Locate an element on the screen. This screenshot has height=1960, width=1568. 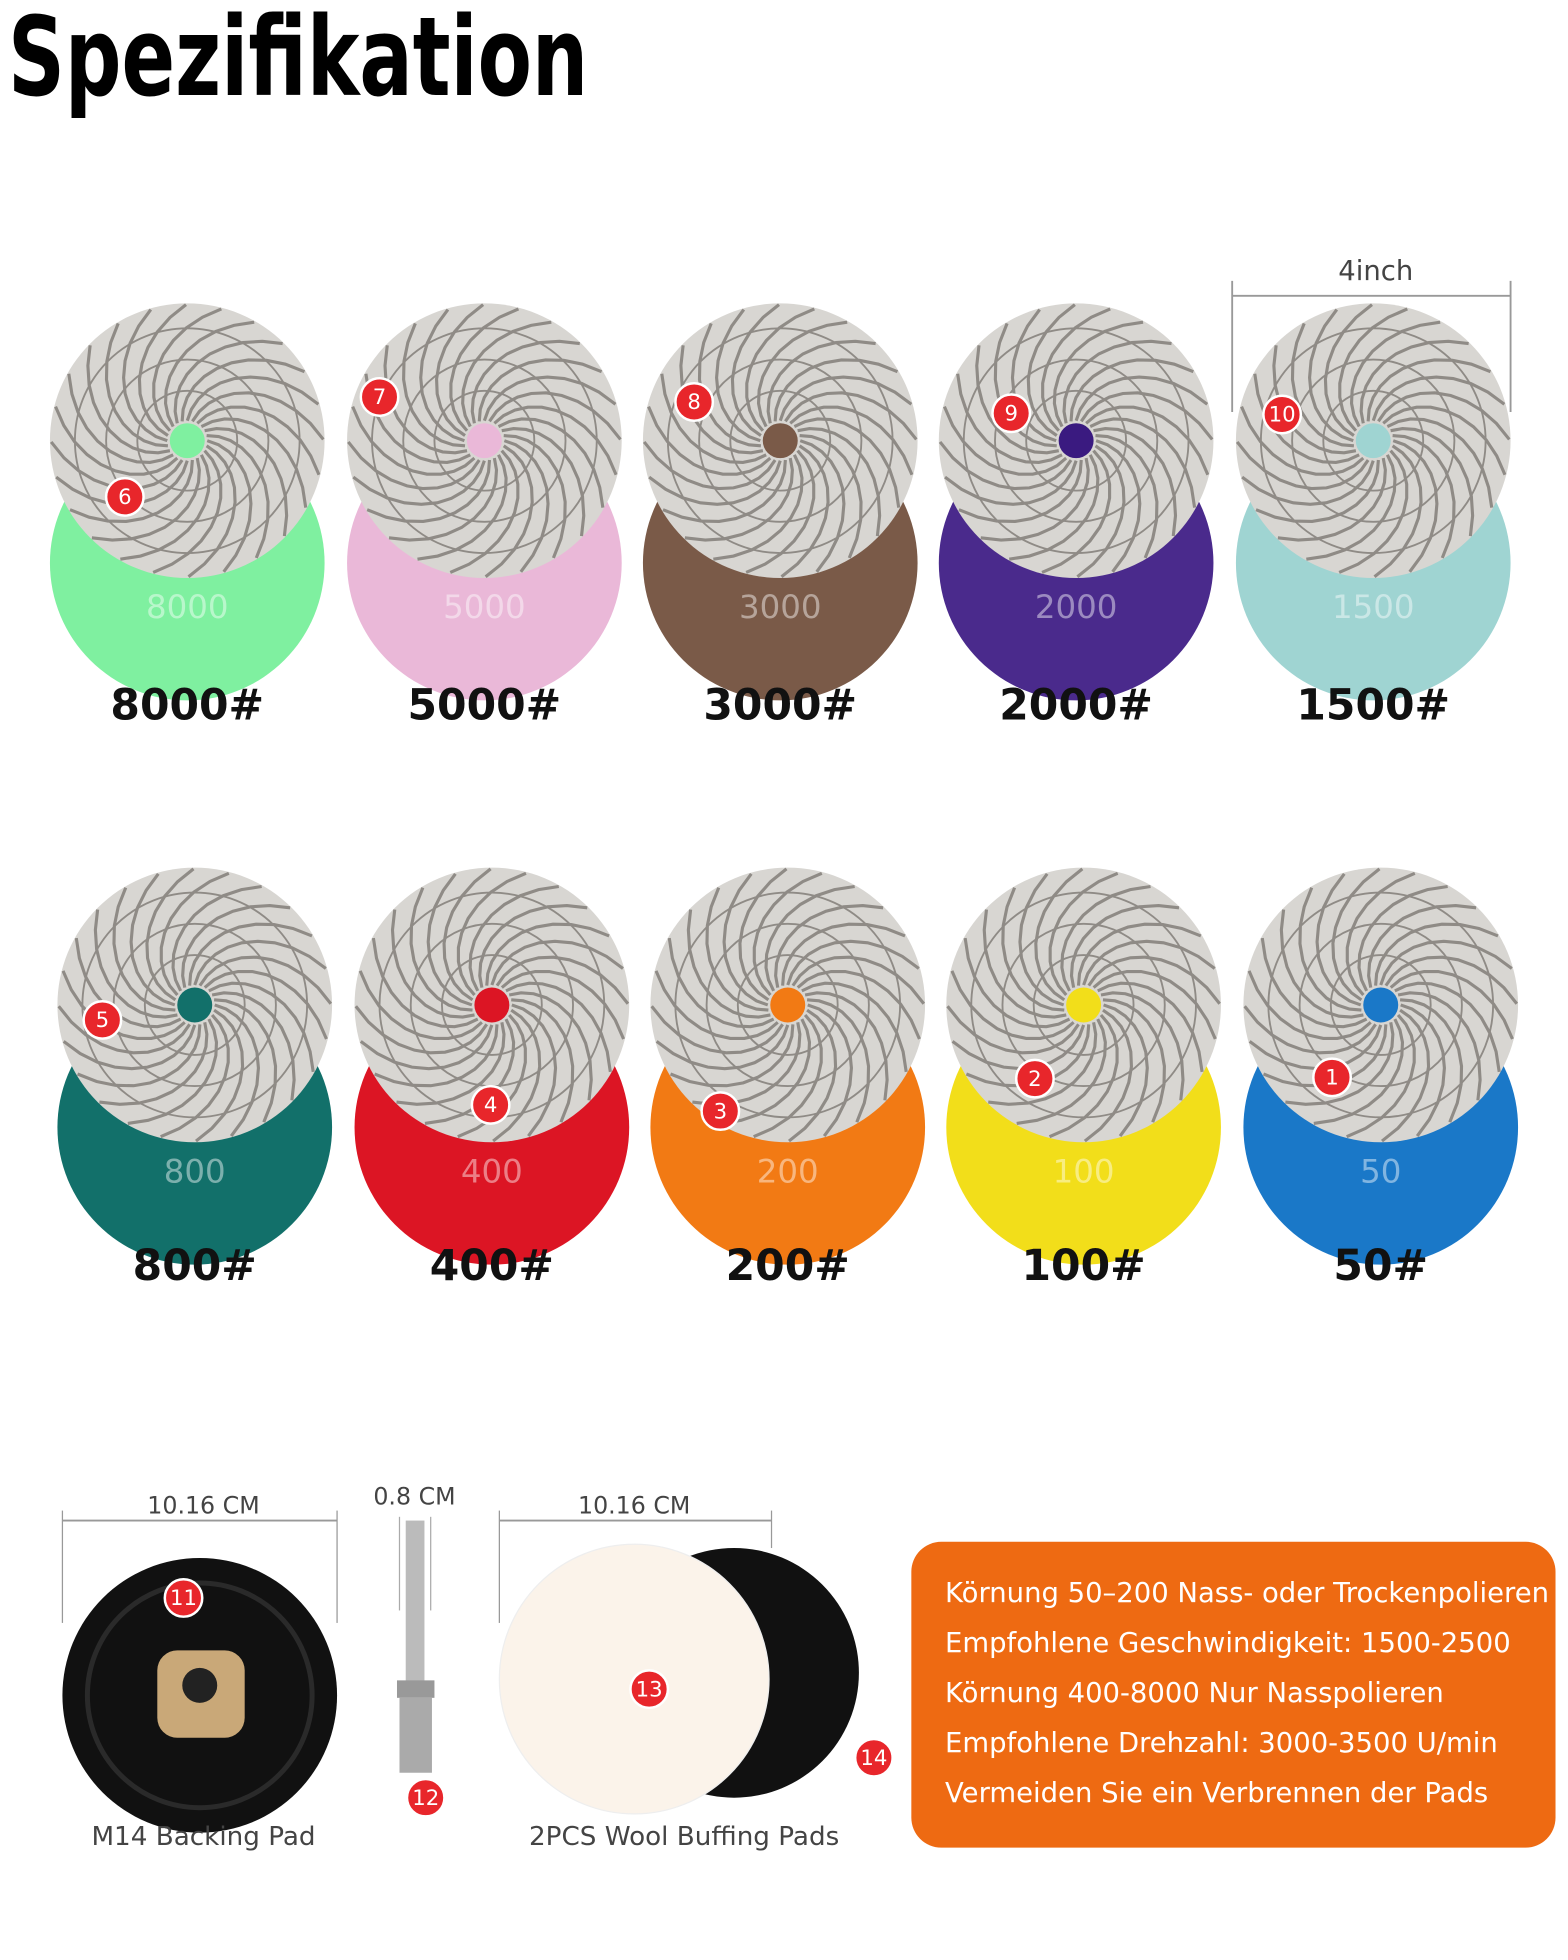
info-line: Vermeiden Sie ein Verbrennen der Pads is located at coordinates (1216, 1793).